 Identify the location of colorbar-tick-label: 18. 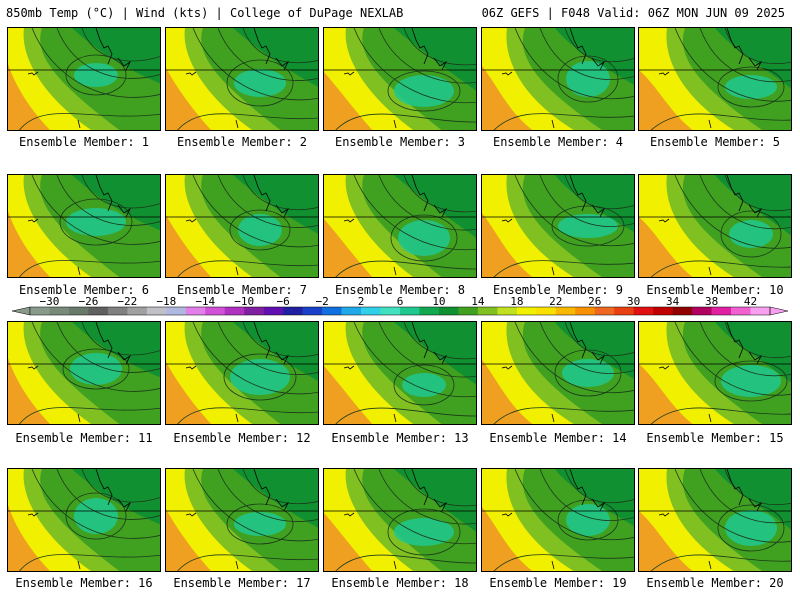
(516, 302).